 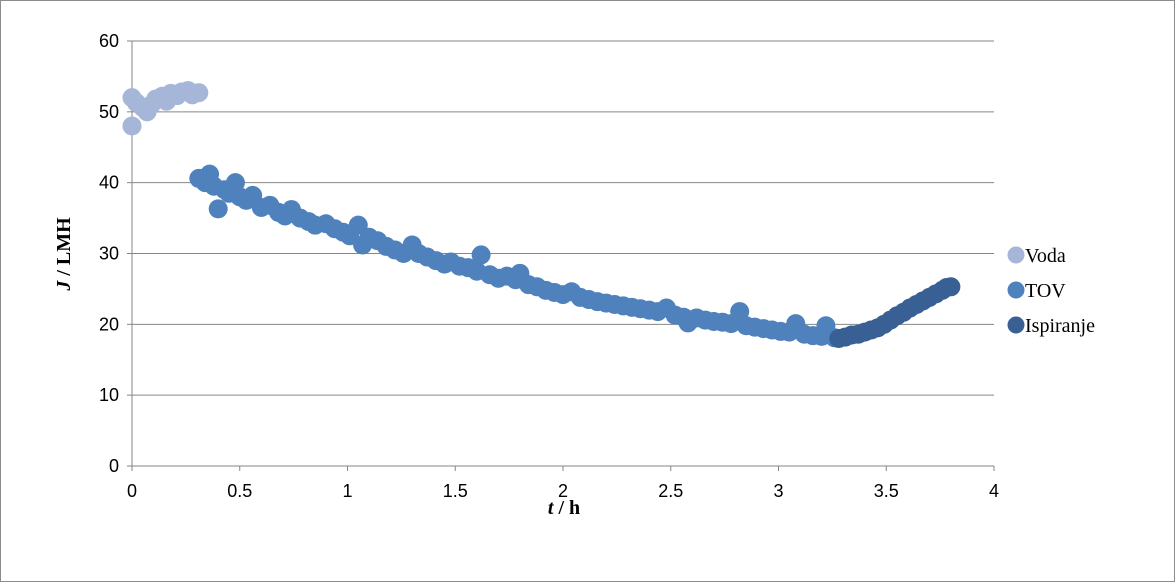 I want to click on x-tick-label: 3, so click(x=778, y=491).